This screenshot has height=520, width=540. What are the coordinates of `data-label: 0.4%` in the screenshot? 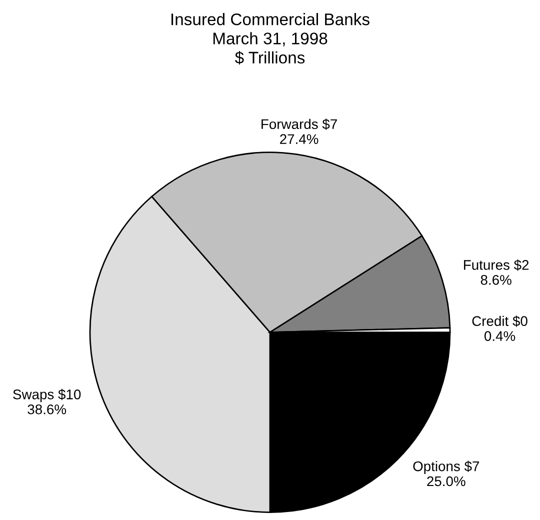 It's located at (500, 336).